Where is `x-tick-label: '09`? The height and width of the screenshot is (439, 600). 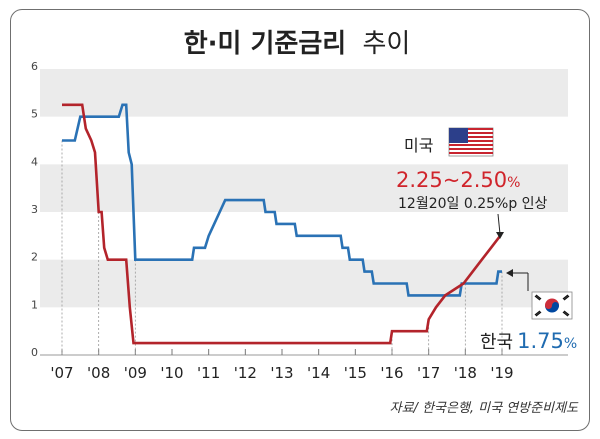
x-tick-label: '09 is located at coordinates (135, 373).